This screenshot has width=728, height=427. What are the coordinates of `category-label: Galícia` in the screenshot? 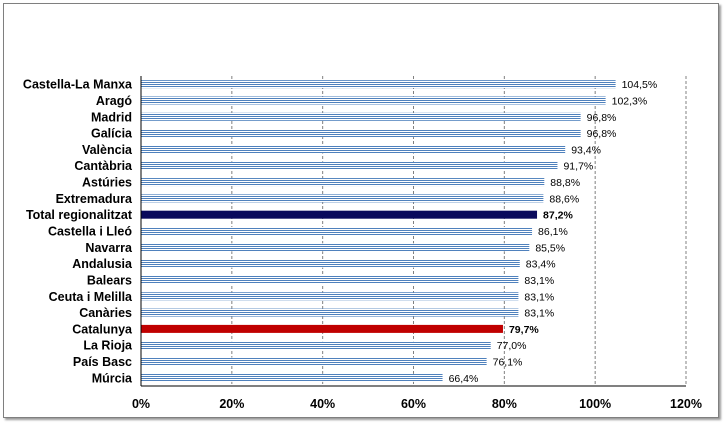 It's located at (112, 134).